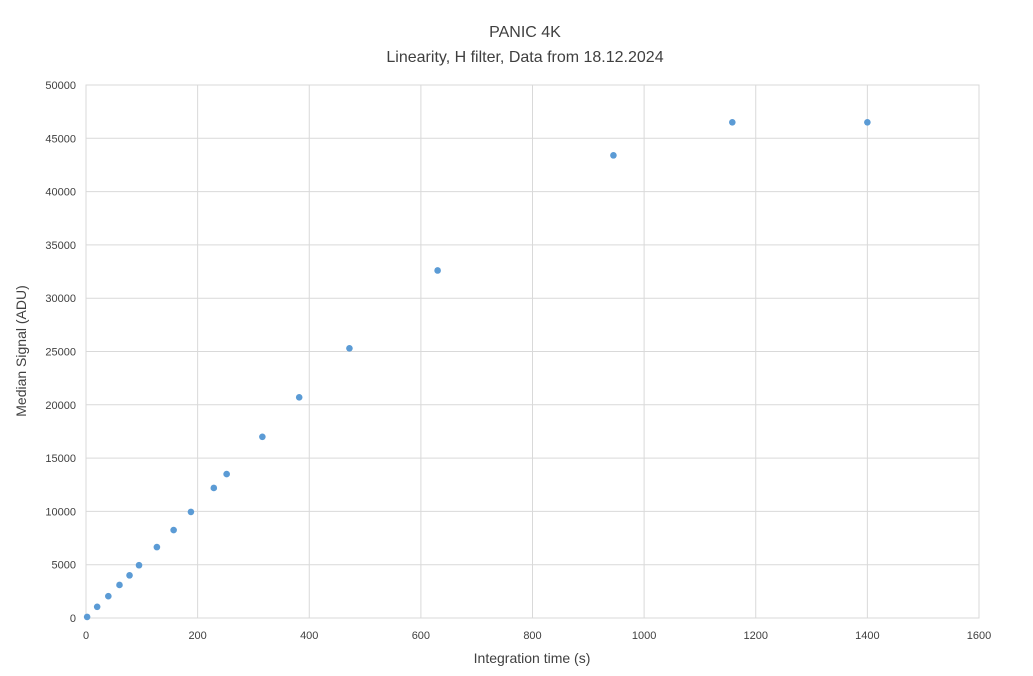 The width and height of the screenshot is (1033, 676). I want to click on x-tick-label: 800, so click(532, 636).